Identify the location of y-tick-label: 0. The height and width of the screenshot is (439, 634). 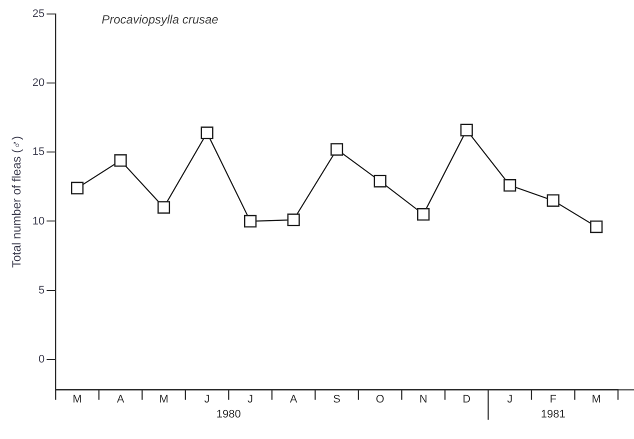
(41, 359).